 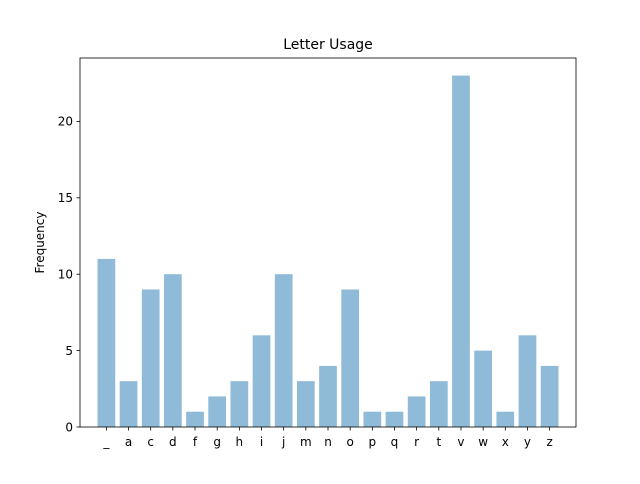 I want to click on x-tick-label: i, so click(x=261, y=442).